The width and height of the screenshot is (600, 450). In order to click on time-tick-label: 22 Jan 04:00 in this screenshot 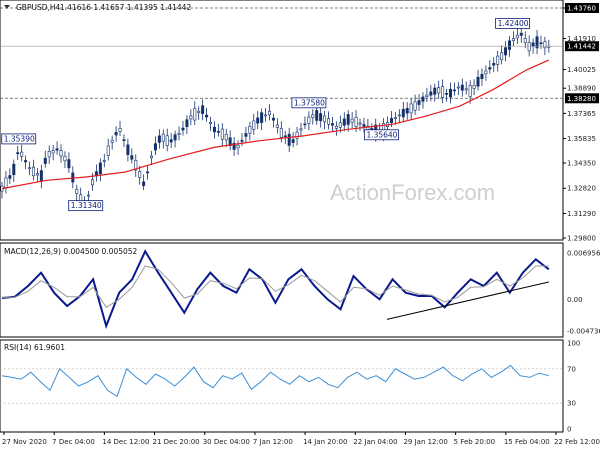, I will do `click(375, 442)`.